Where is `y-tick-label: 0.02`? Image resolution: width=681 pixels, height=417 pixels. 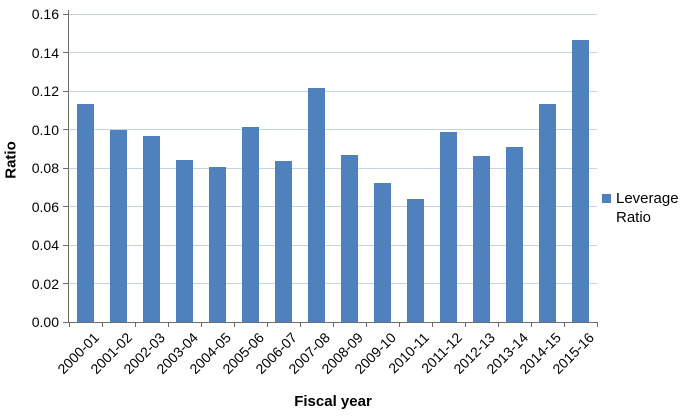 y-tick-label: 0.02 is located at coordinates (45, 283).